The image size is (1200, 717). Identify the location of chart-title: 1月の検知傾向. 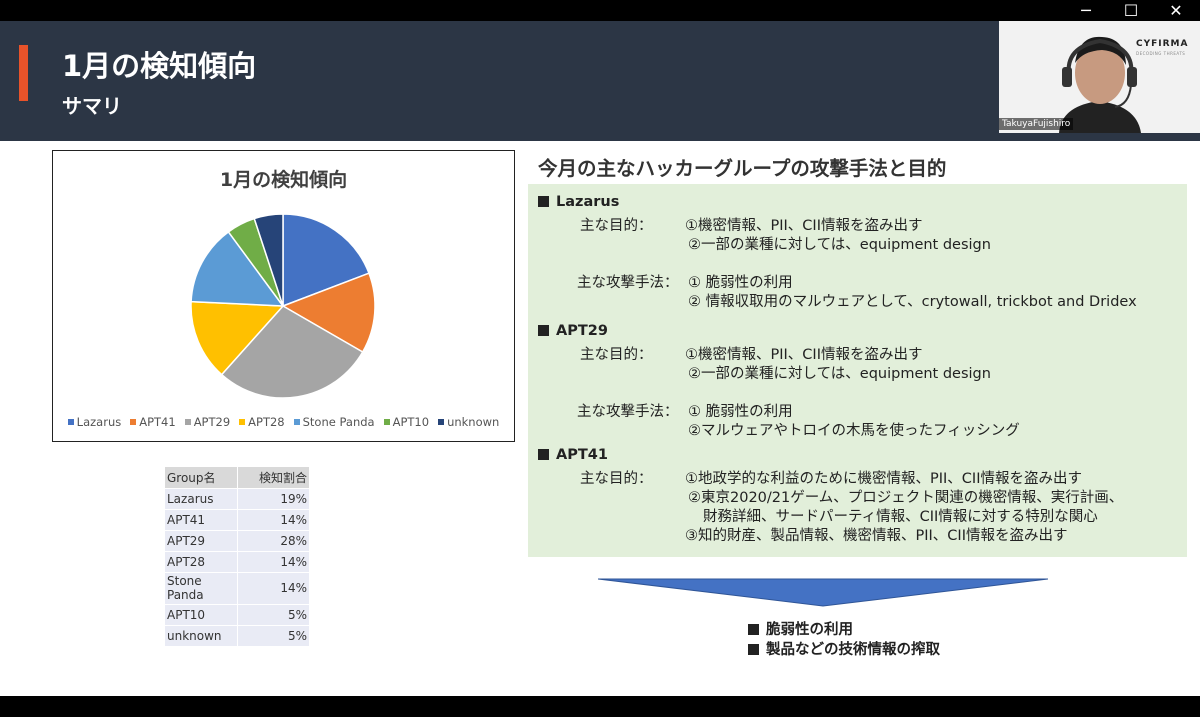
(283, 180).